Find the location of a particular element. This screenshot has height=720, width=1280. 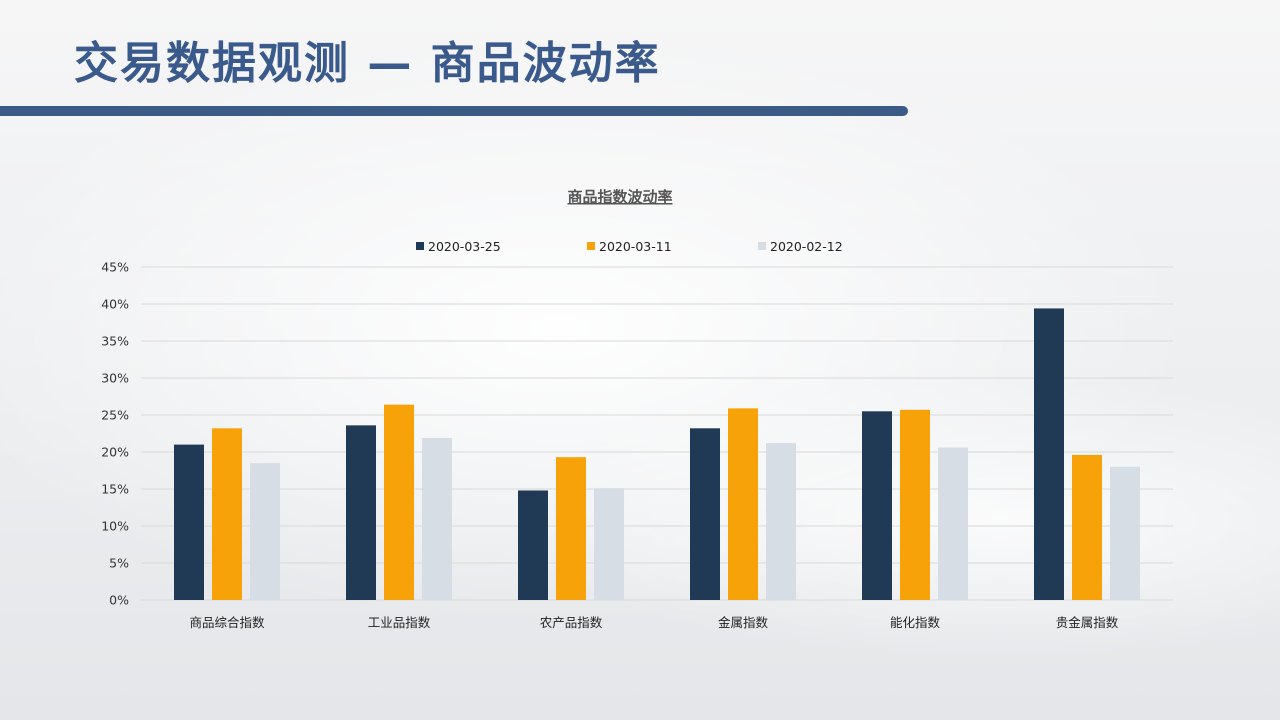

y-axis-ticks: 0% 5% 10% 15% 20% 25% 30% 35% 40% 45% is located at coordinates (115, 434).